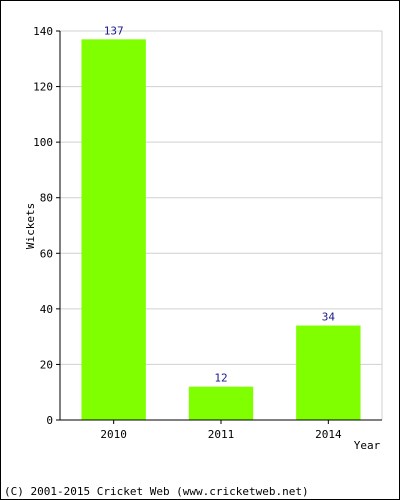  I want to click on y-tick-label: 80, so click(46, 198).